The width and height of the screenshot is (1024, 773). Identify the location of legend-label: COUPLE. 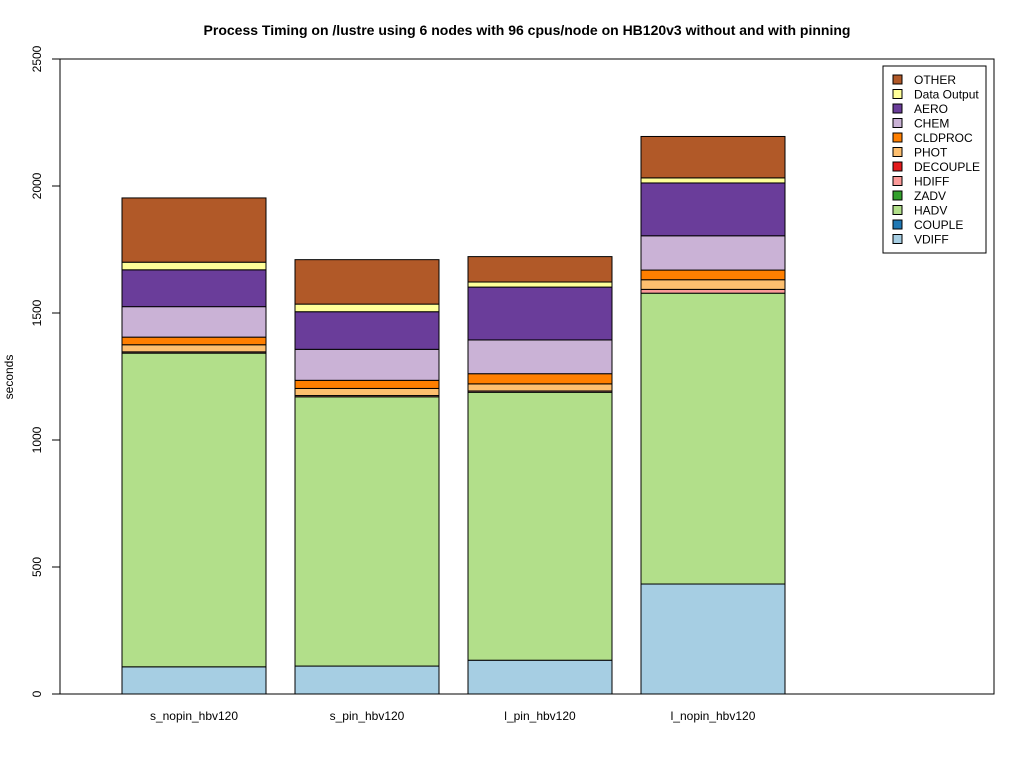
(938, 225).